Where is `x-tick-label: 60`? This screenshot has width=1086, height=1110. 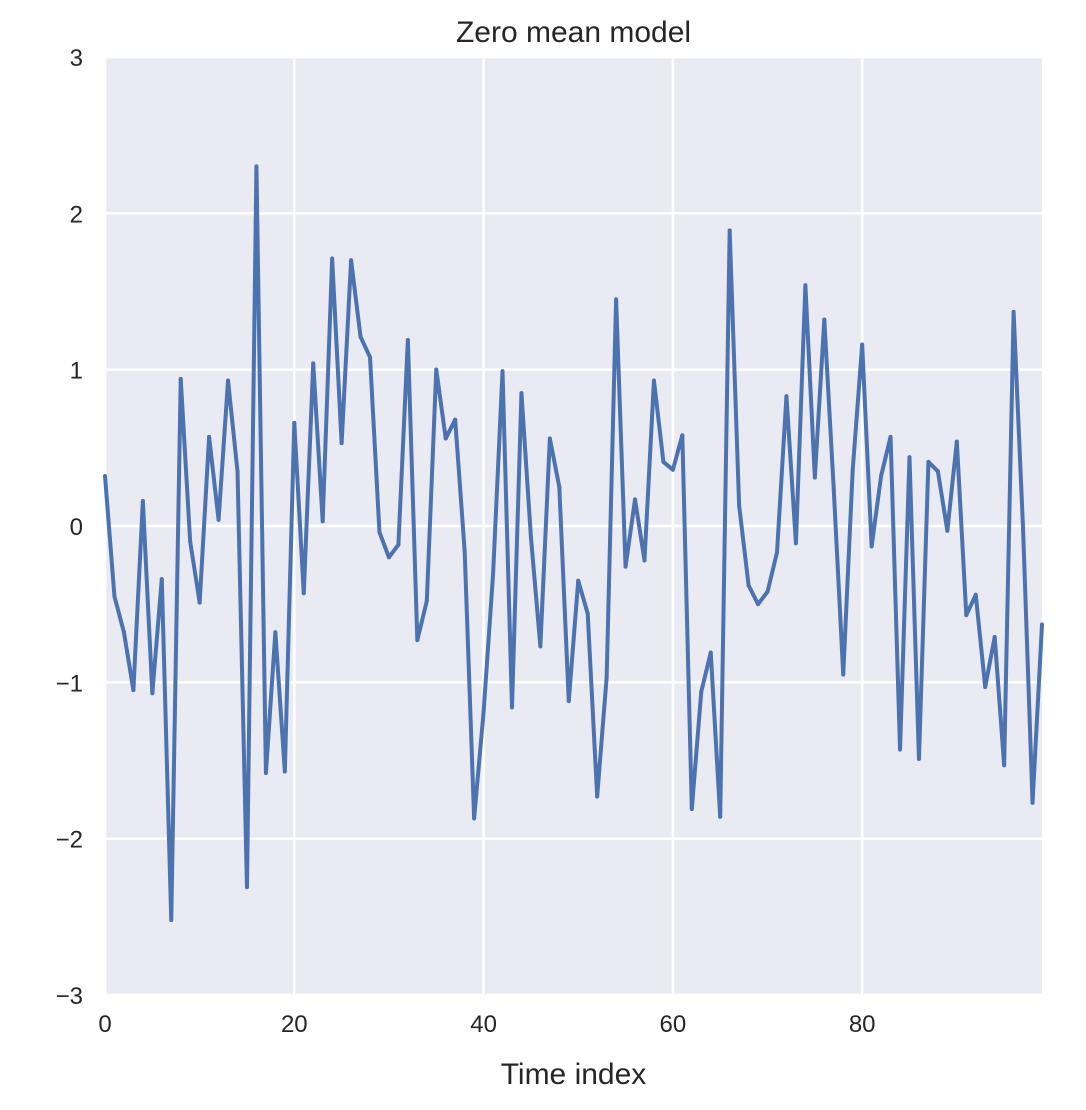
x-tick-label: 60 is located at coordinates (673, 1024).